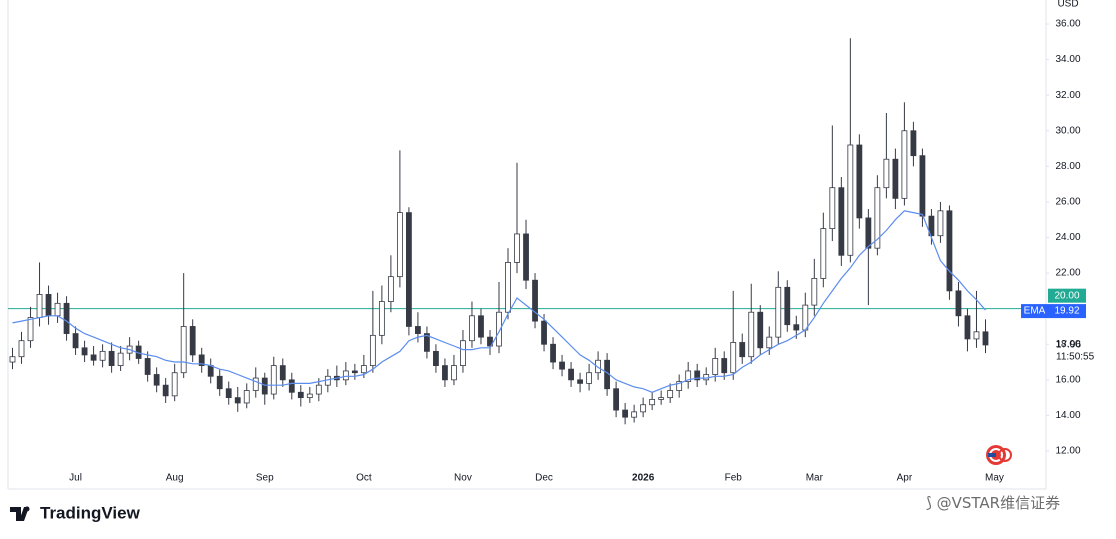 The width and height of the screenshot is (1116, 539). I want to click on watermark-text: @VSTAR维信证券, so click(998, 503).